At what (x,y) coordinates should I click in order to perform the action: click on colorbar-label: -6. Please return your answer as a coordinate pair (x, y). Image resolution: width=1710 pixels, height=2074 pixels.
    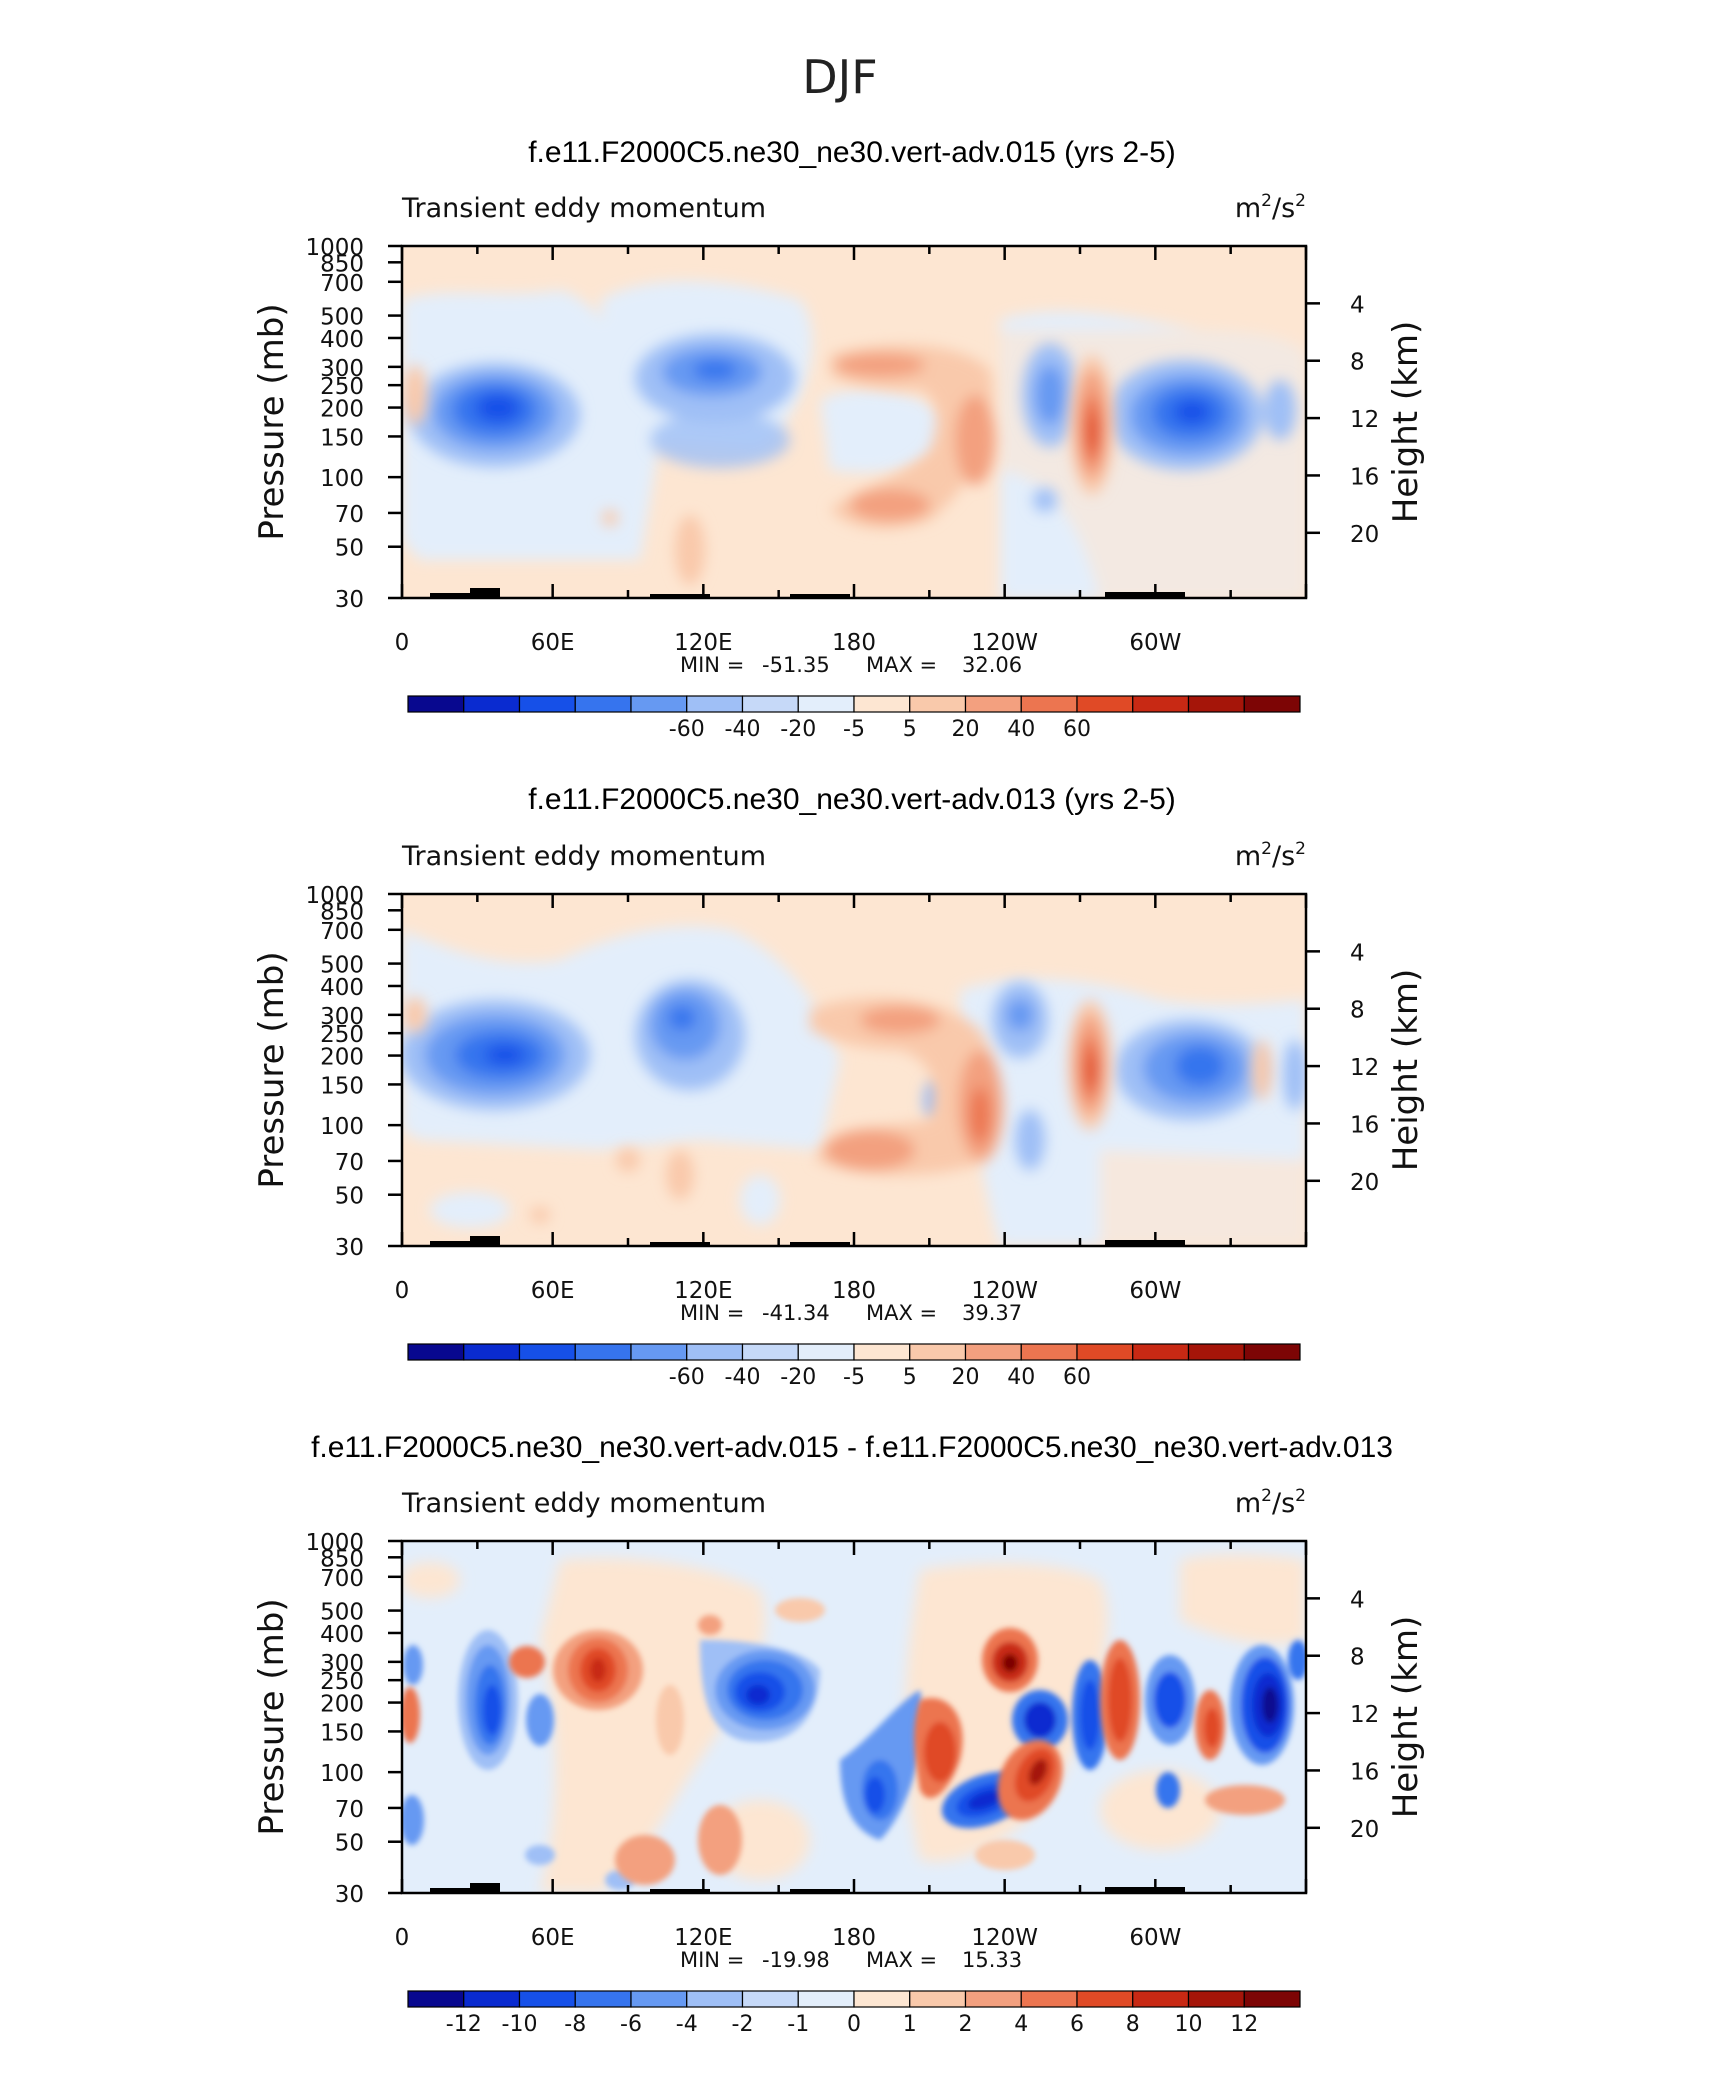
    Looking at the image, I should click on (631, 2024).